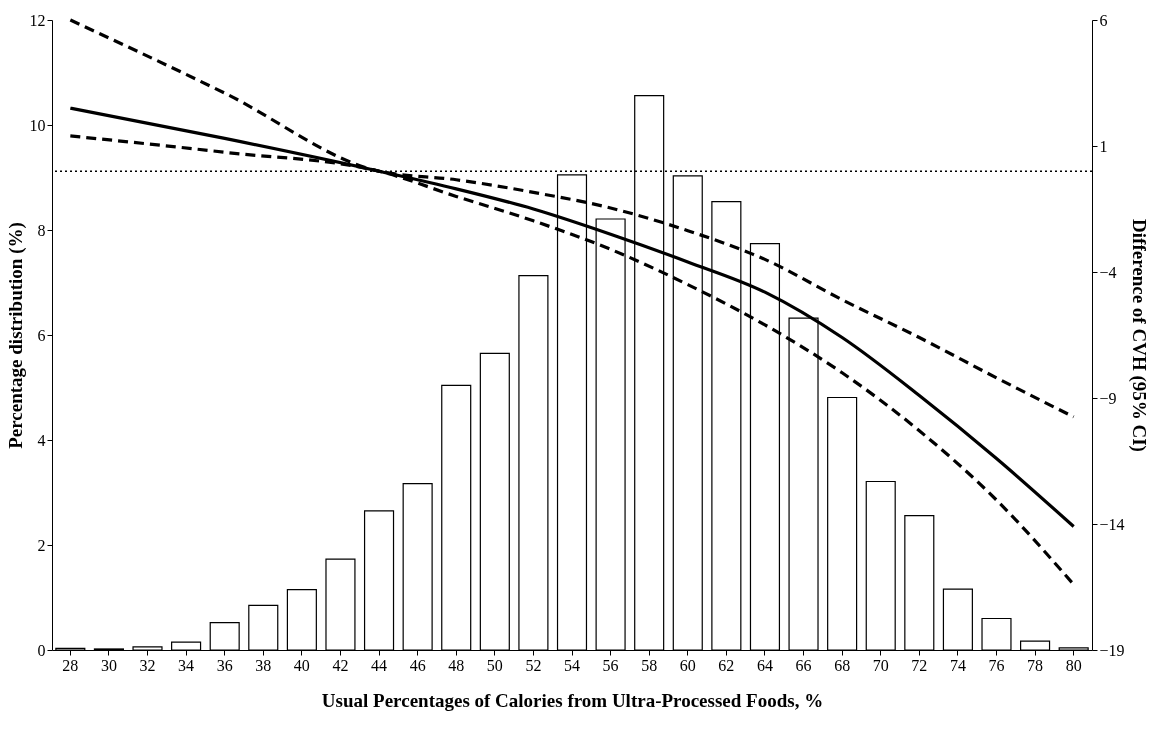  What do you see at coordinates (1112, 650) in the screenshot?
I see `y2-tick-label: −19` at bounding box center [1112, 650].